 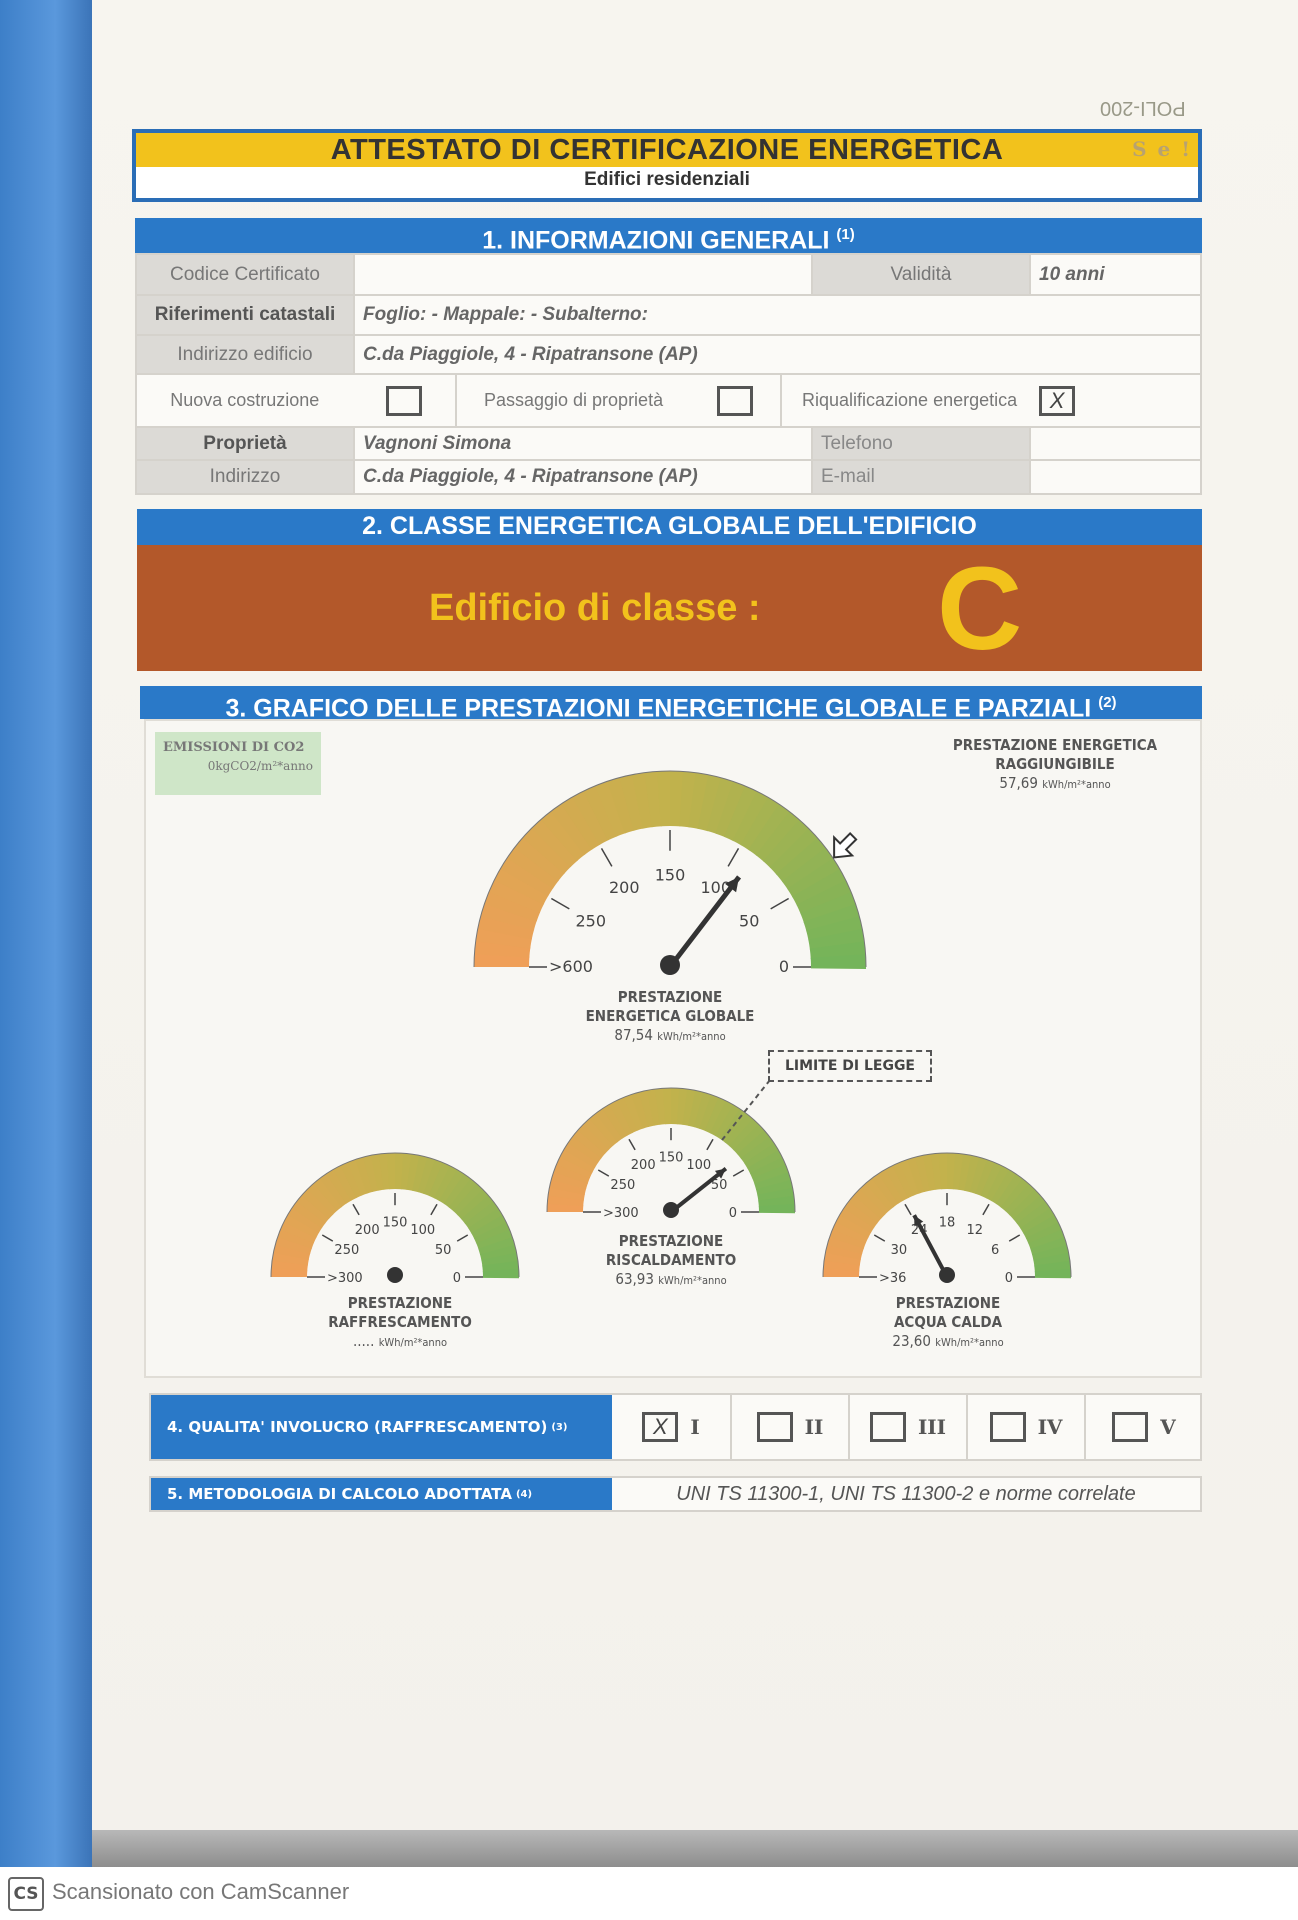 I want to click on class-value: C, so click(x=980, y=609).